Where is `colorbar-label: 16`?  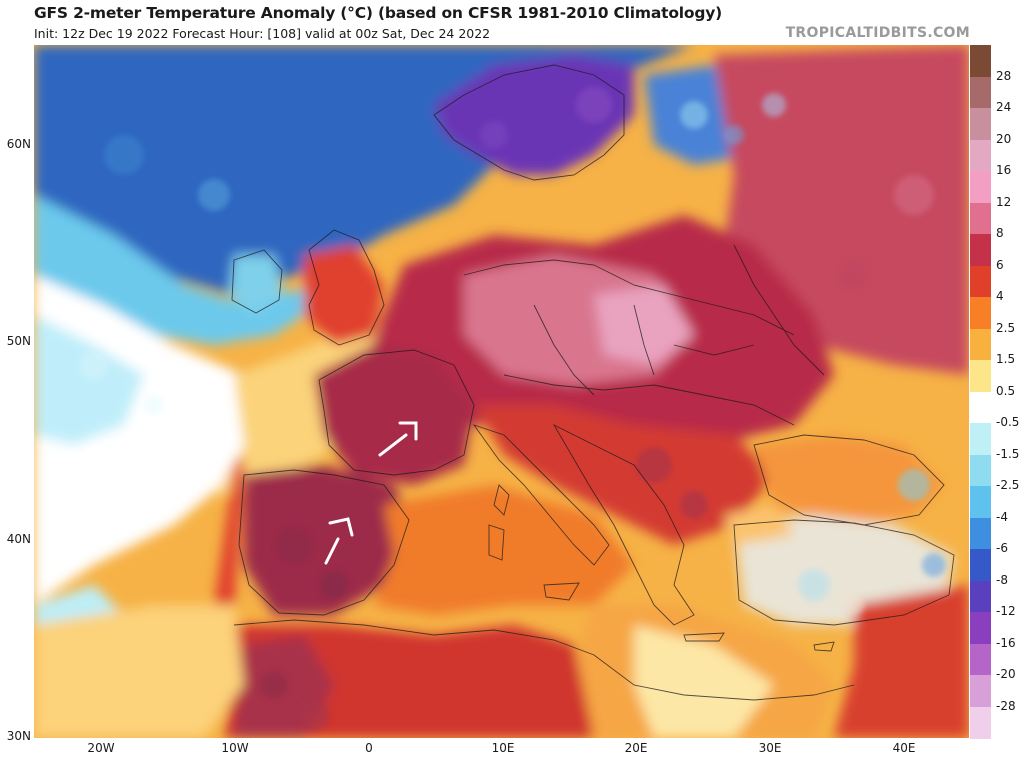 colorbar-label: 16 is located at coordinates (1004, 170).